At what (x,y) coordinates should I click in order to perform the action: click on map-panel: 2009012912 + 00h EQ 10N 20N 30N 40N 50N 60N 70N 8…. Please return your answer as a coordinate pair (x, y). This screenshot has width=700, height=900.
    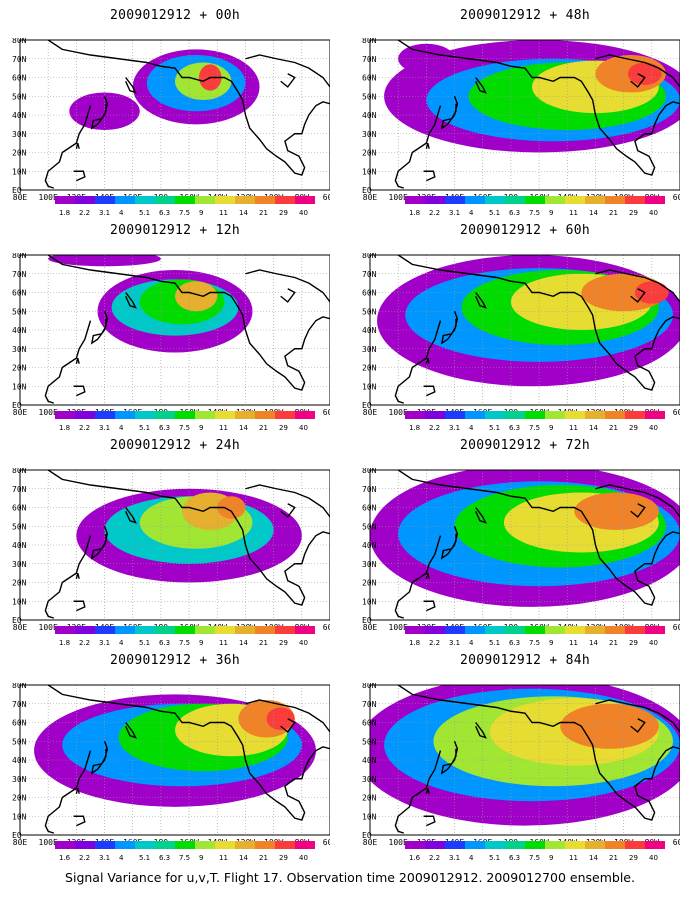
    Looking at the image, I should click on (175, 108).